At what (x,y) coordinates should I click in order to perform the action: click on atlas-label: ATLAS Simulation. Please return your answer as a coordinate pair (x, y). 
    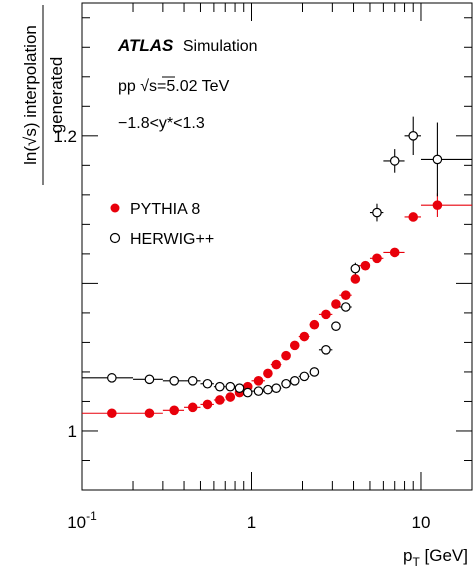
    Looking at the image, I should click on (187, 45).